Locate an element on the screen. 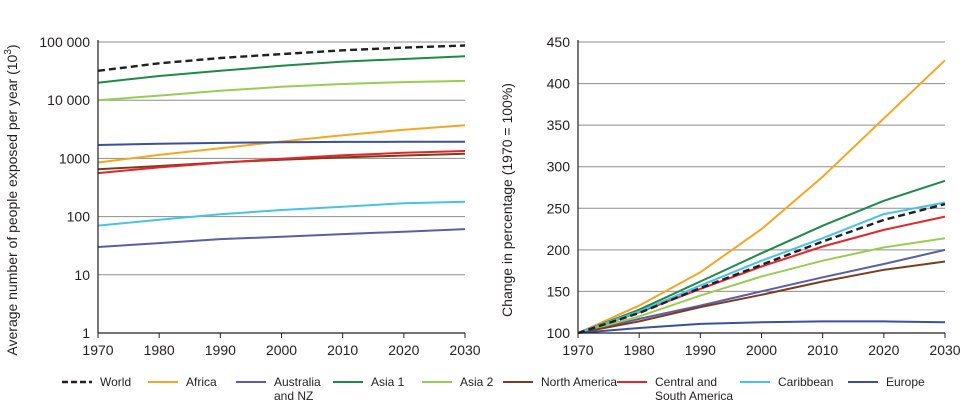  right-y-tick-label: 450 is located at coordinates (559, 42).